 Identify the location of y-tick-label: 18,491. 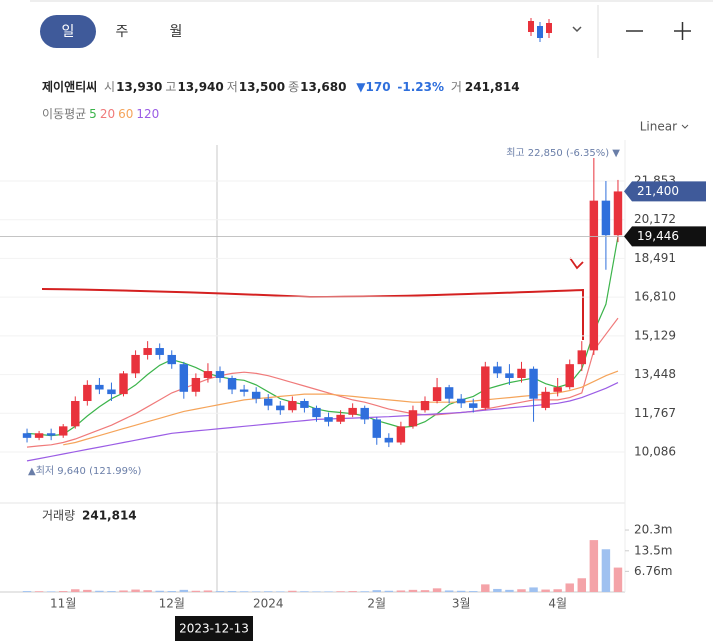
(655, 258).